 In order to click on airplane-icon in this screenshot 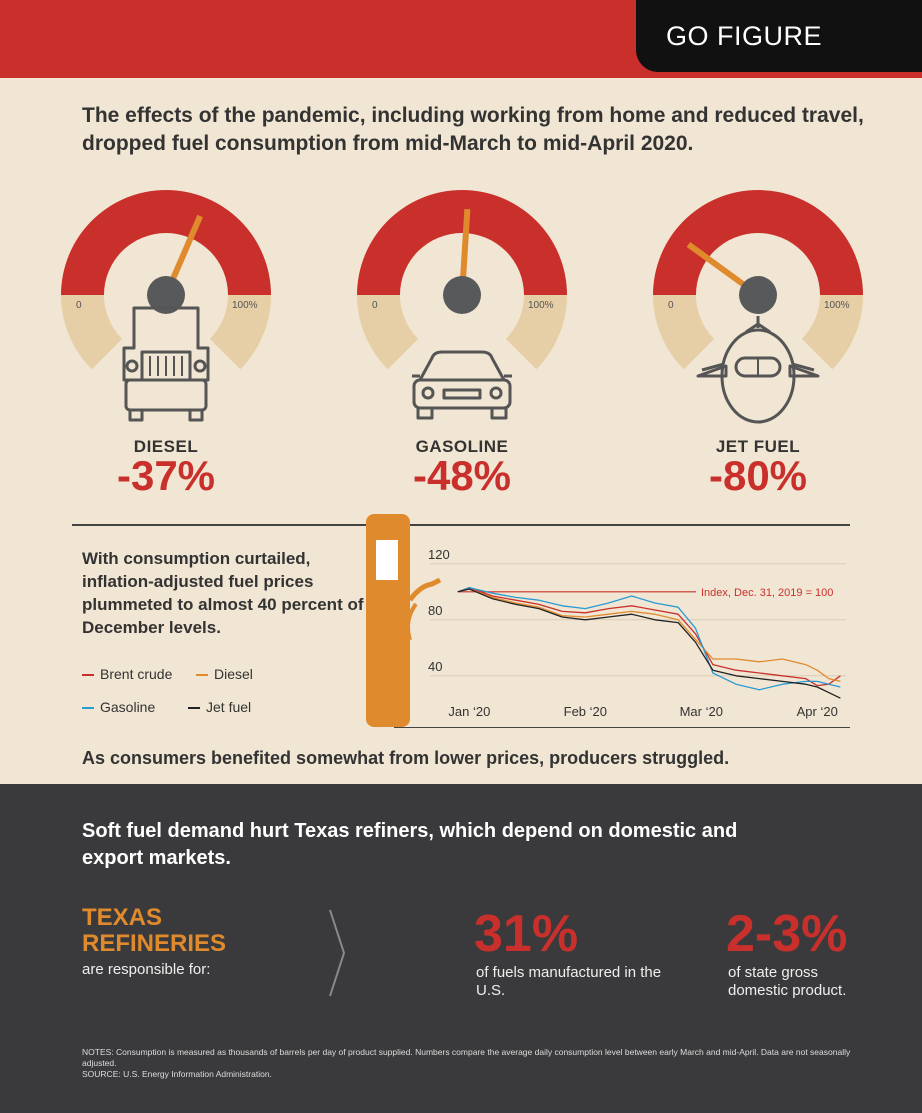, I will do `click(758, 370)`.